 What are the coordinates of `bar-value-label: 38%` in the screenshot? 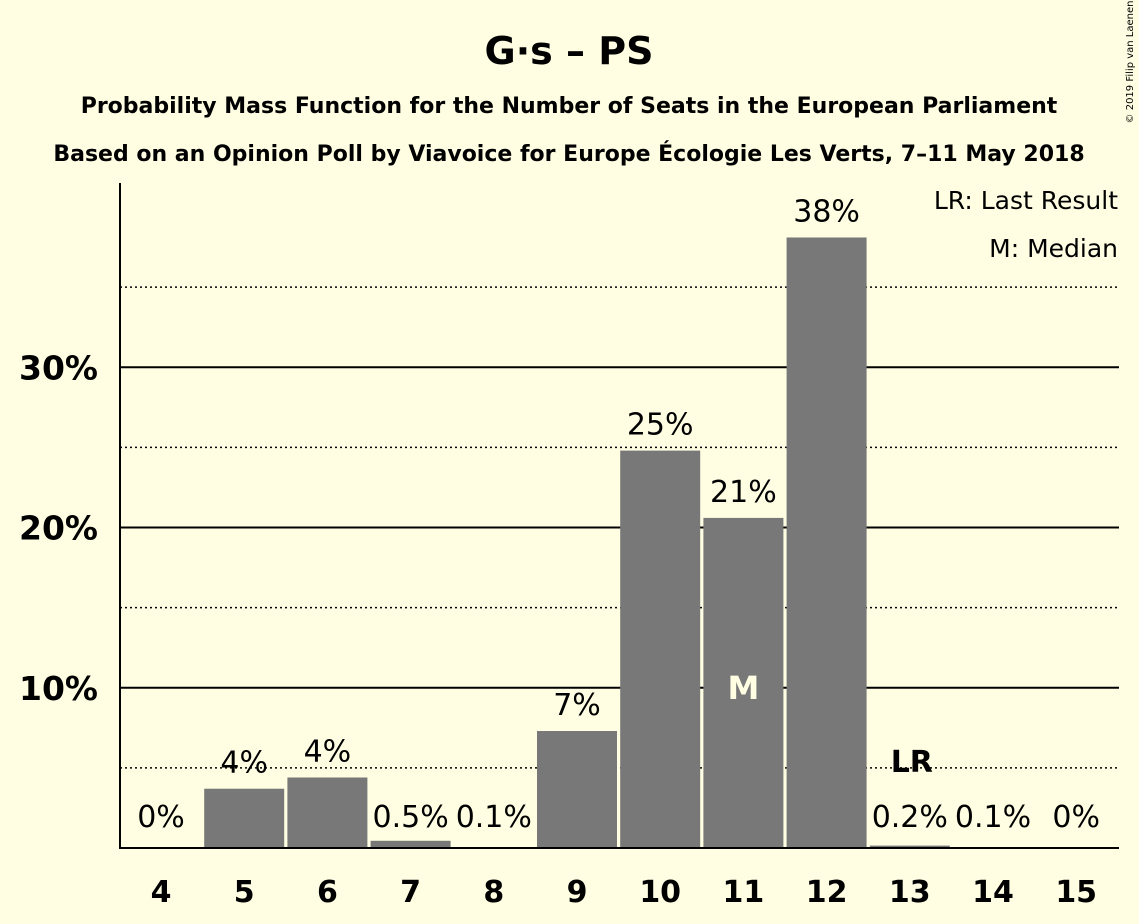 It's located at (826, 211).